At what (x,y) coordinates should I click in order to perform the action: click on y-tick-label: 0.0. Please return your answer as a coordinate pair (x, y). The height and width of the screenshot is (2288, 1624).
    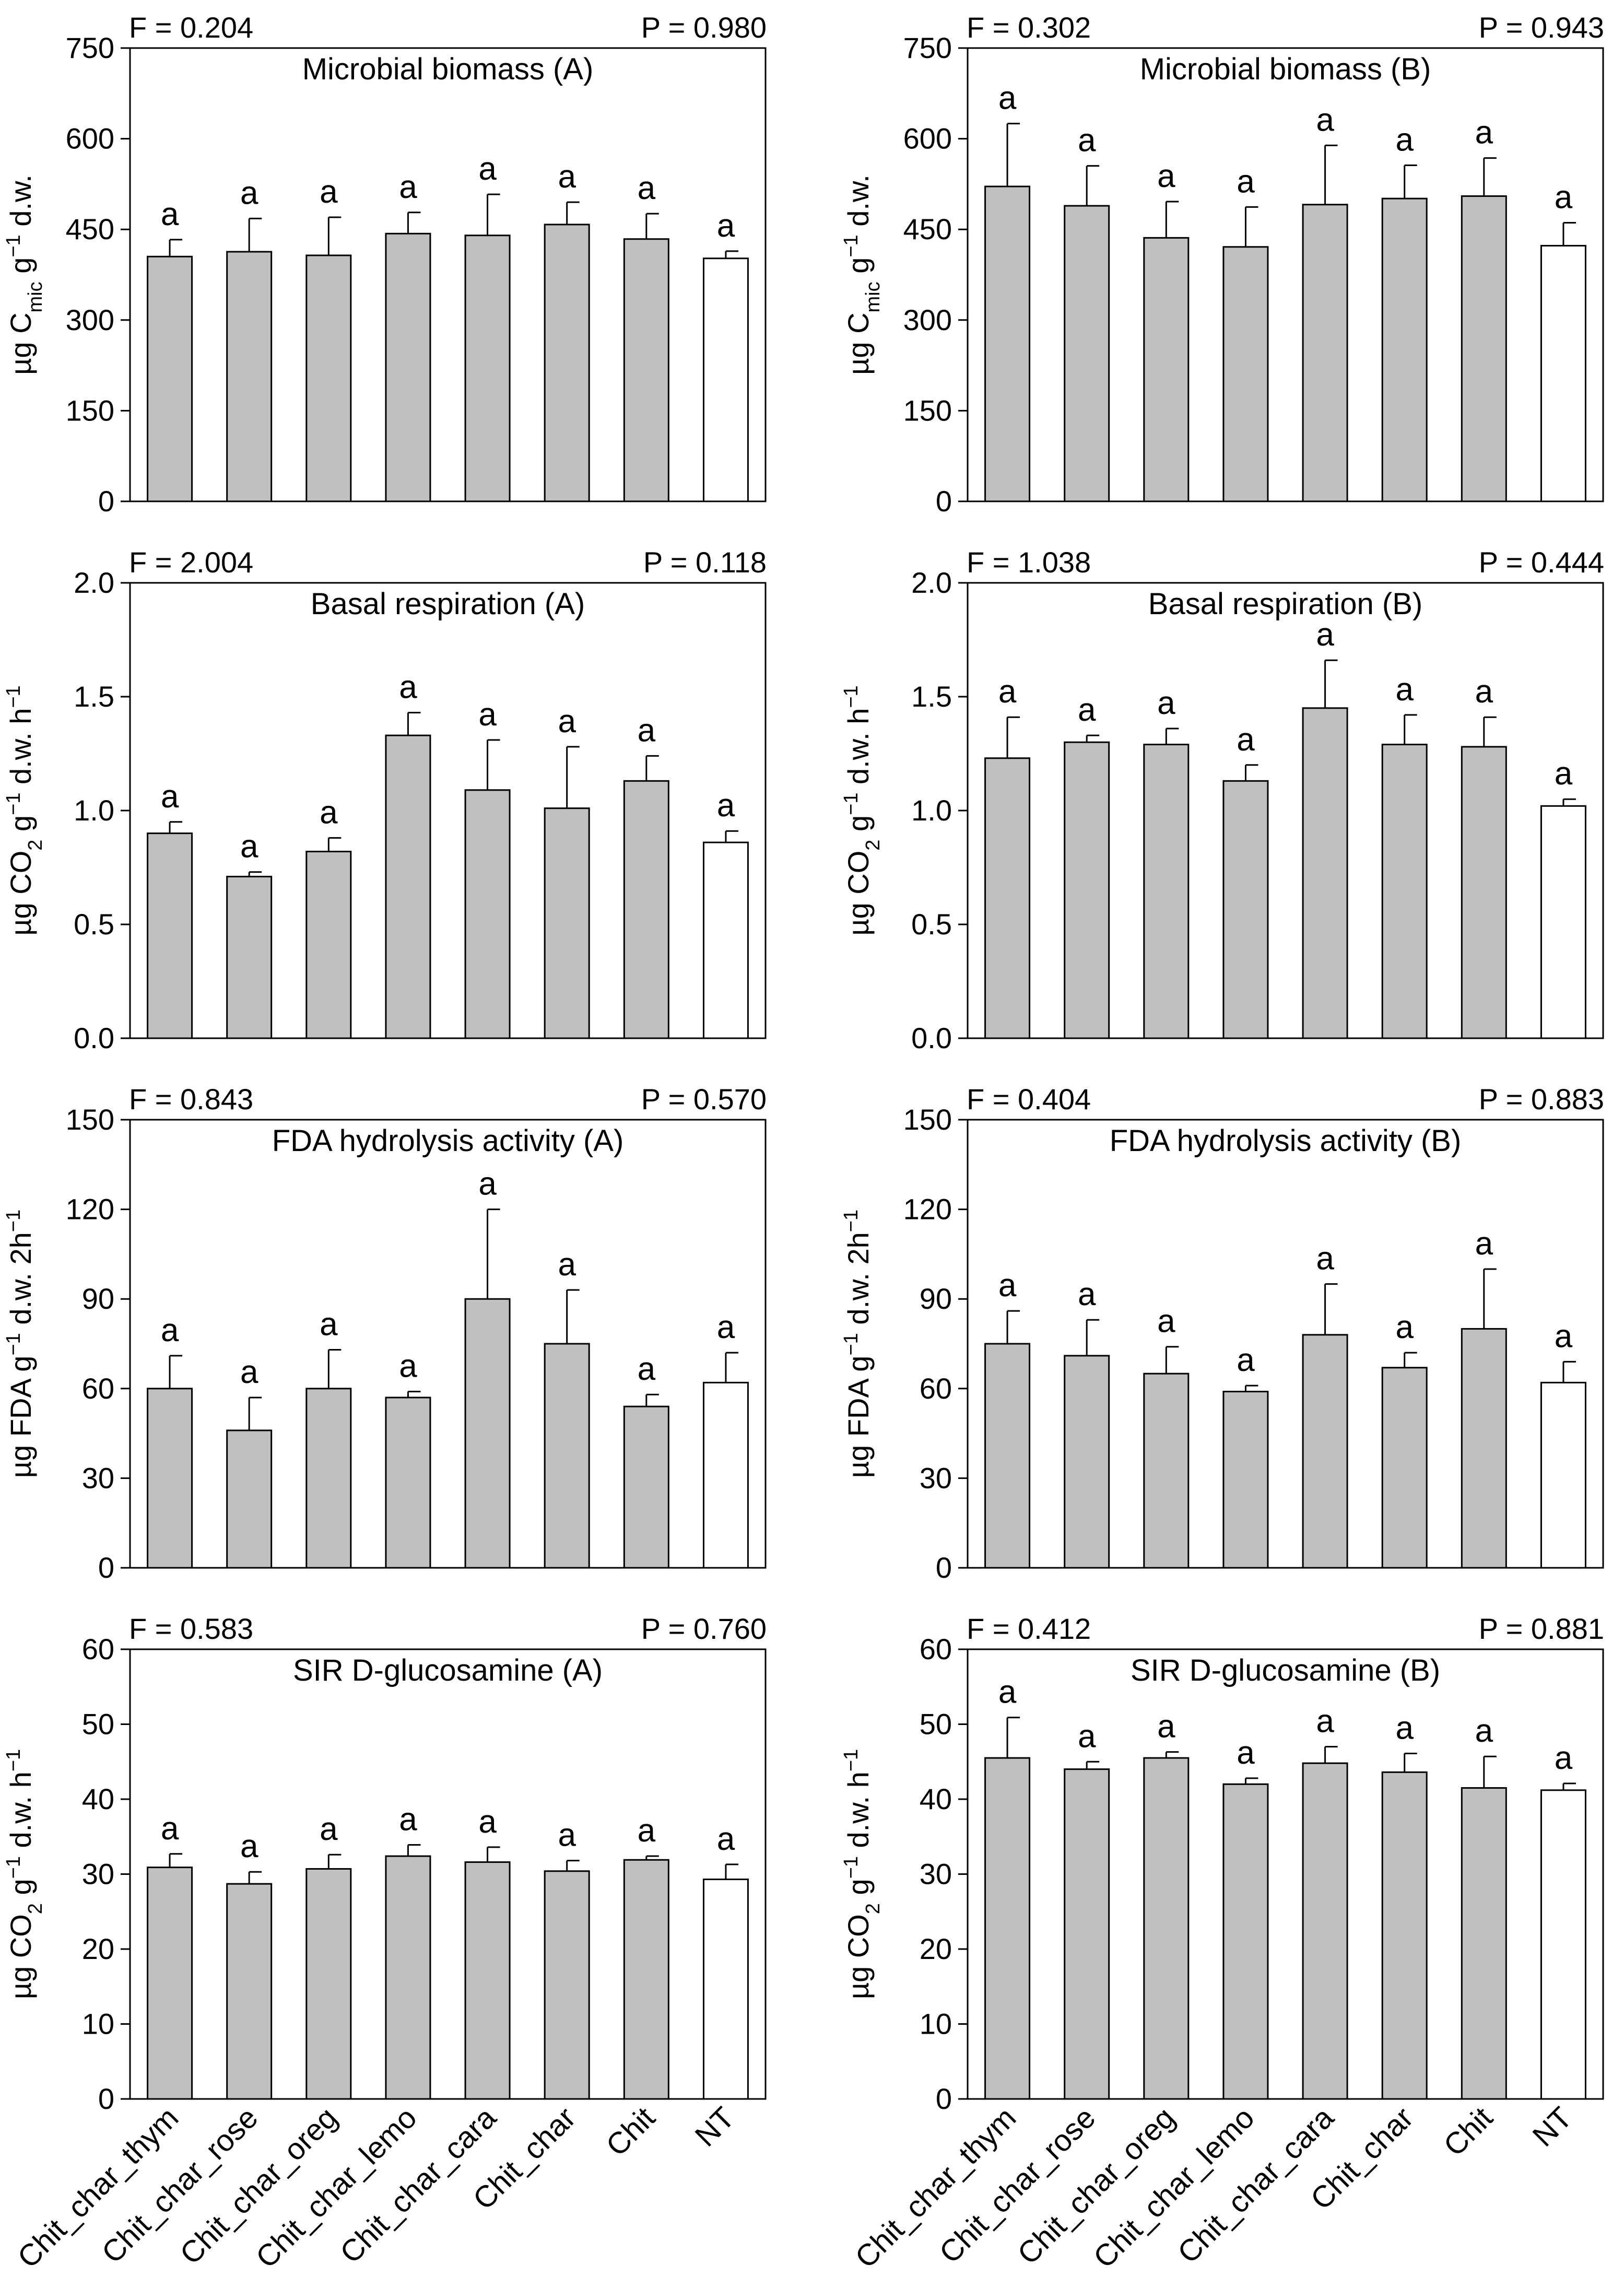
    Looking at the image, I should click on (94, 1038).